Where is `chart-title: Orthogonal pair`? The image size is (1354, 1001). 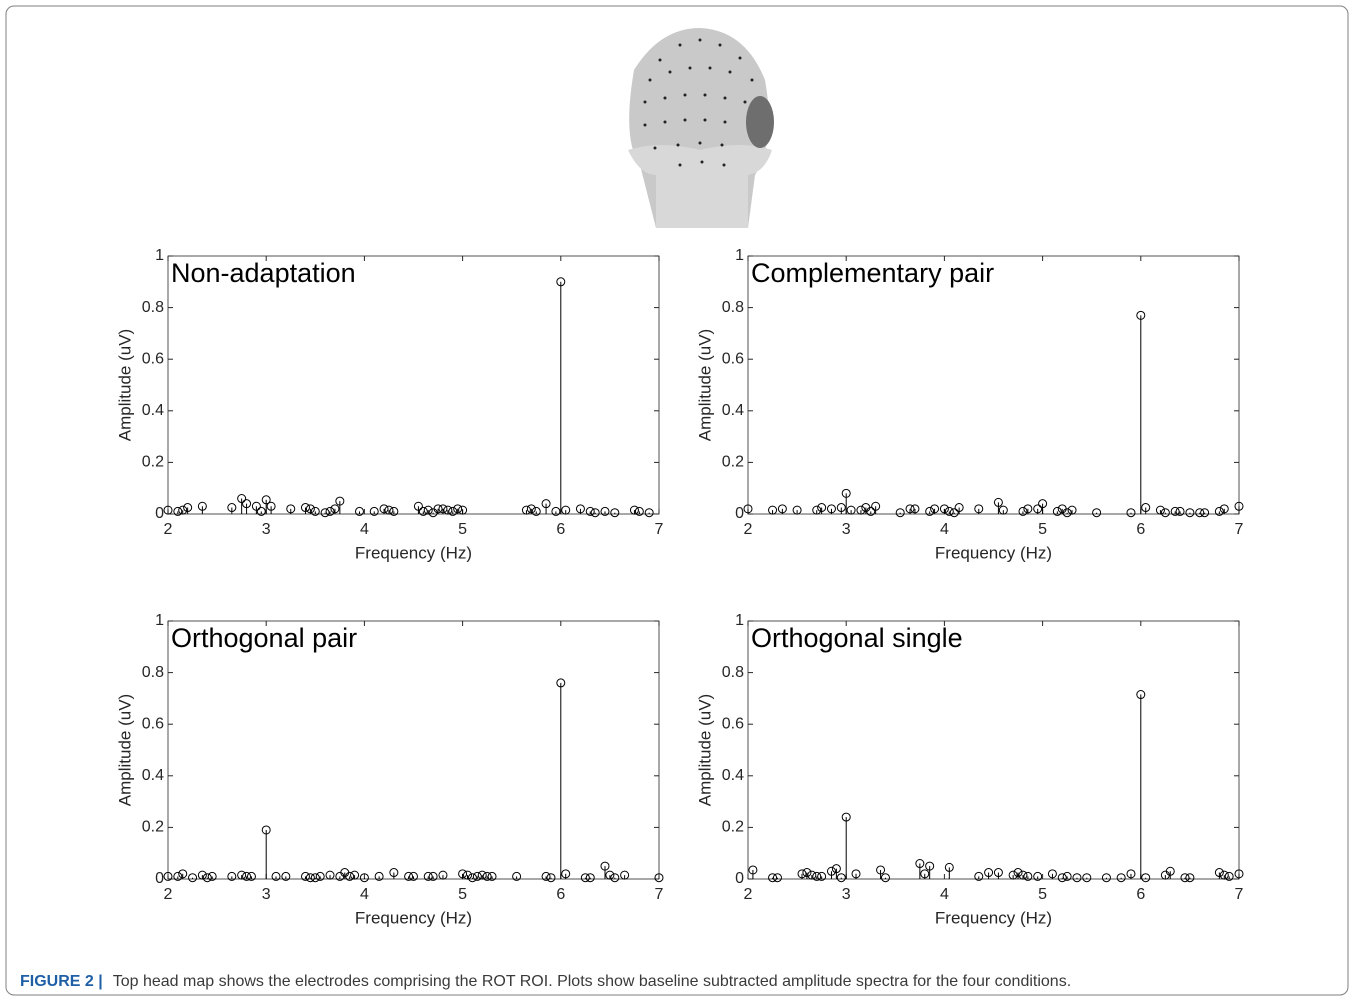 chart-title: Orthogonal pair is located at coordinates (264, 638).